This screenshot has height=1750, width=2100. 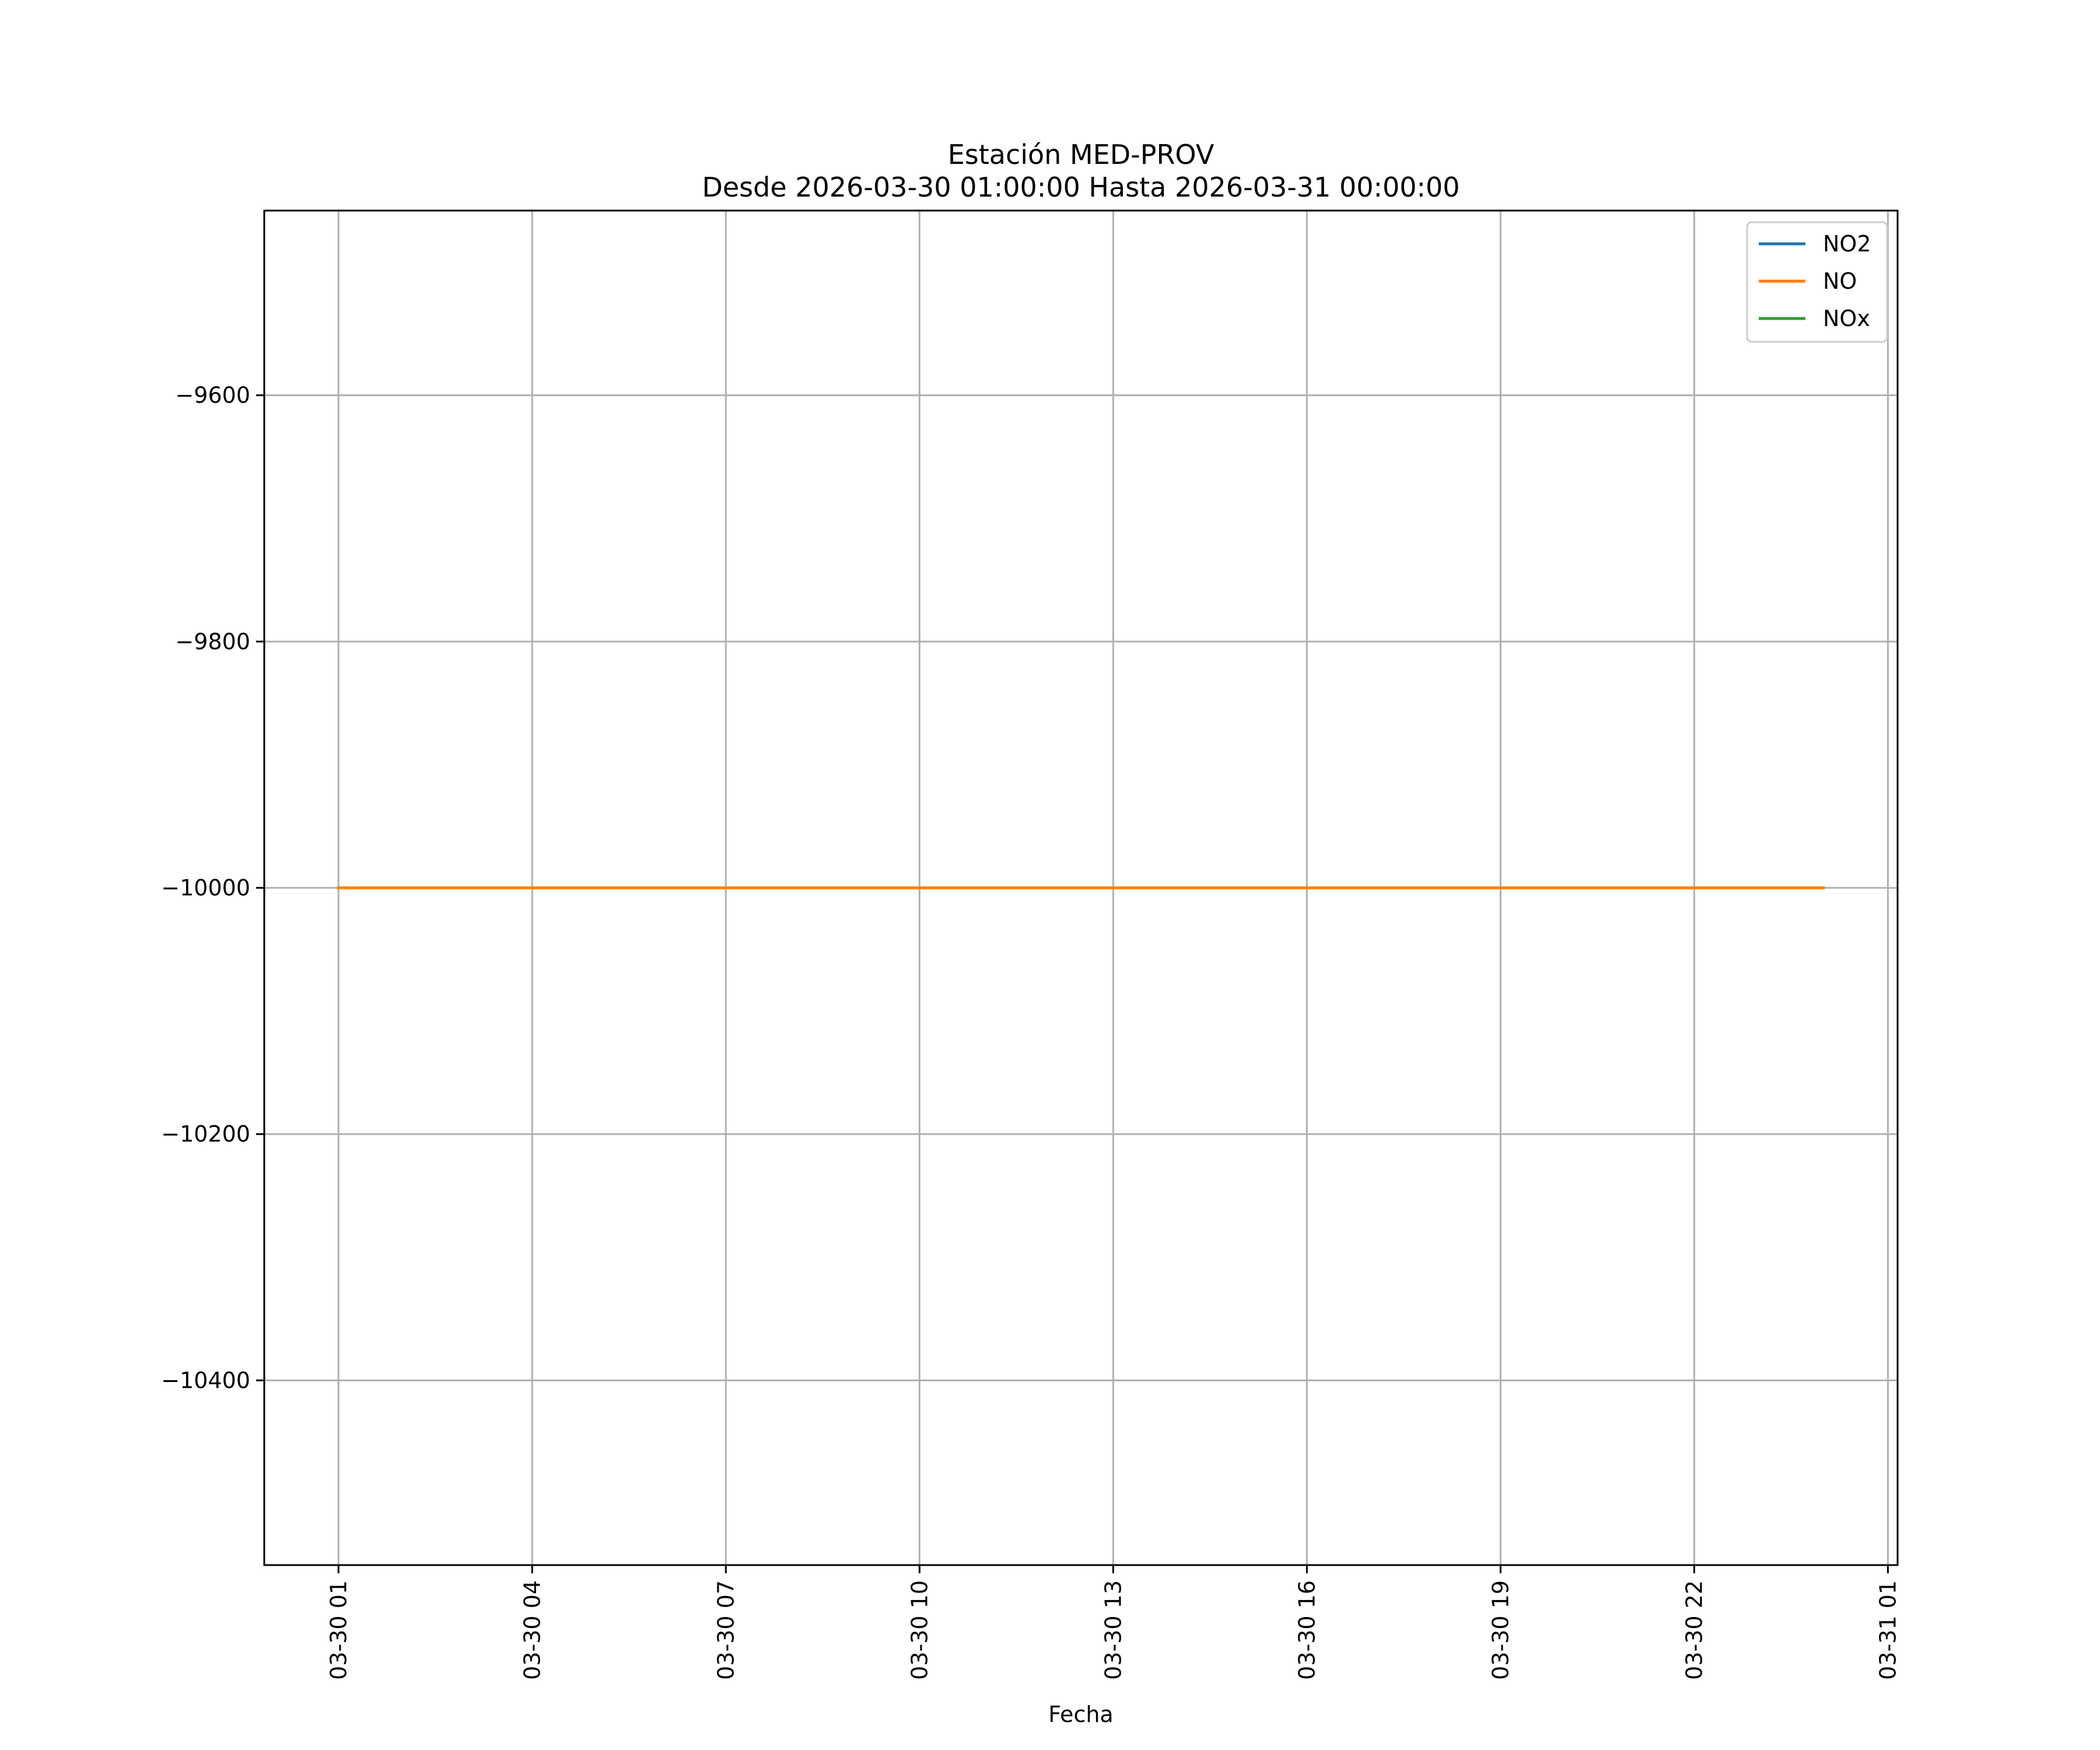 I want to click on x-tick-label: 03-30 22, so click(x=1694, y=1630).